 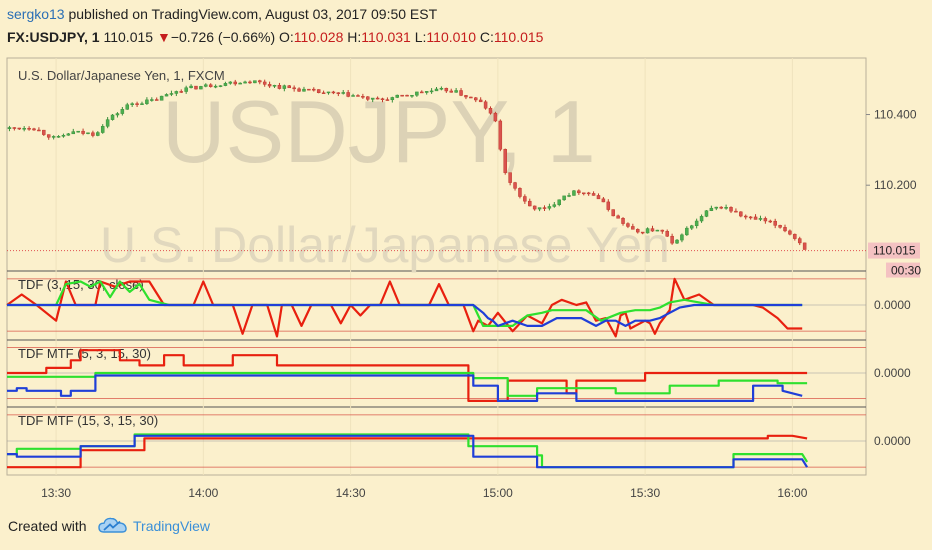 I want to click on tradingview-cloud-icon, so click(x=113, y=526).